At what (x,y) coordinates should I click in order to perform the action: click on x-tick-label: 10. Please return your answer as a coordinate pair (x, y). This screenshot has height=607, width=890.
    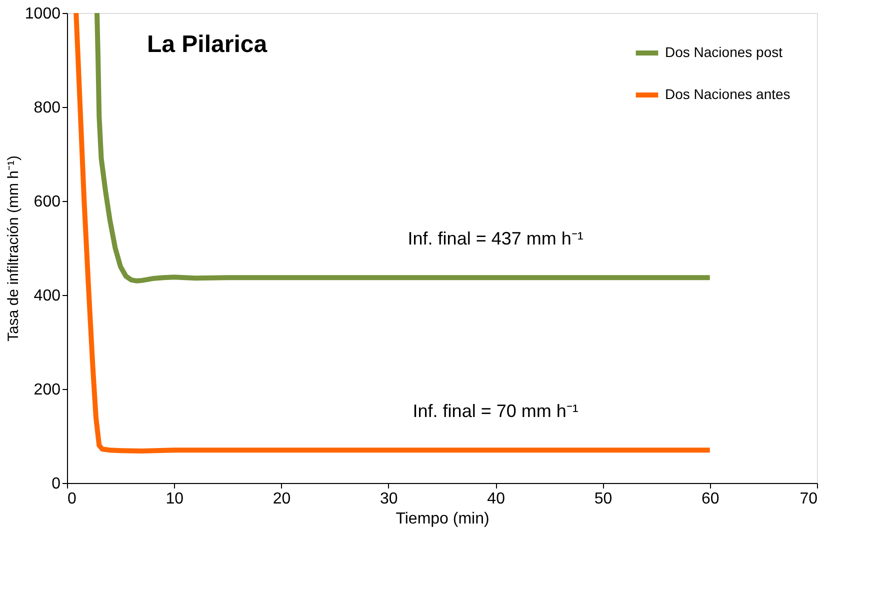
    Looking at the image, I should click on (175, 499).